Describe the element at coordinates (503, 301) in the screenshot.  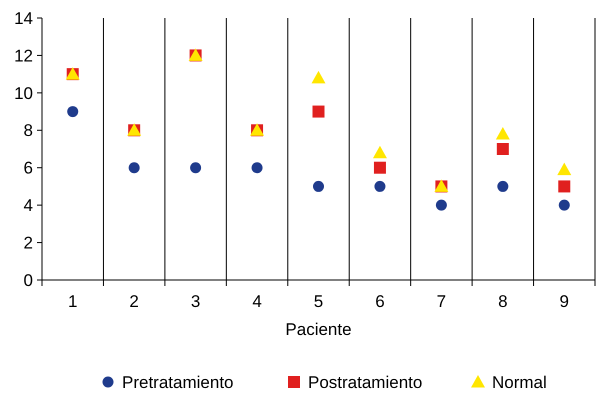
I see `x-tick-label: 8` at that location.